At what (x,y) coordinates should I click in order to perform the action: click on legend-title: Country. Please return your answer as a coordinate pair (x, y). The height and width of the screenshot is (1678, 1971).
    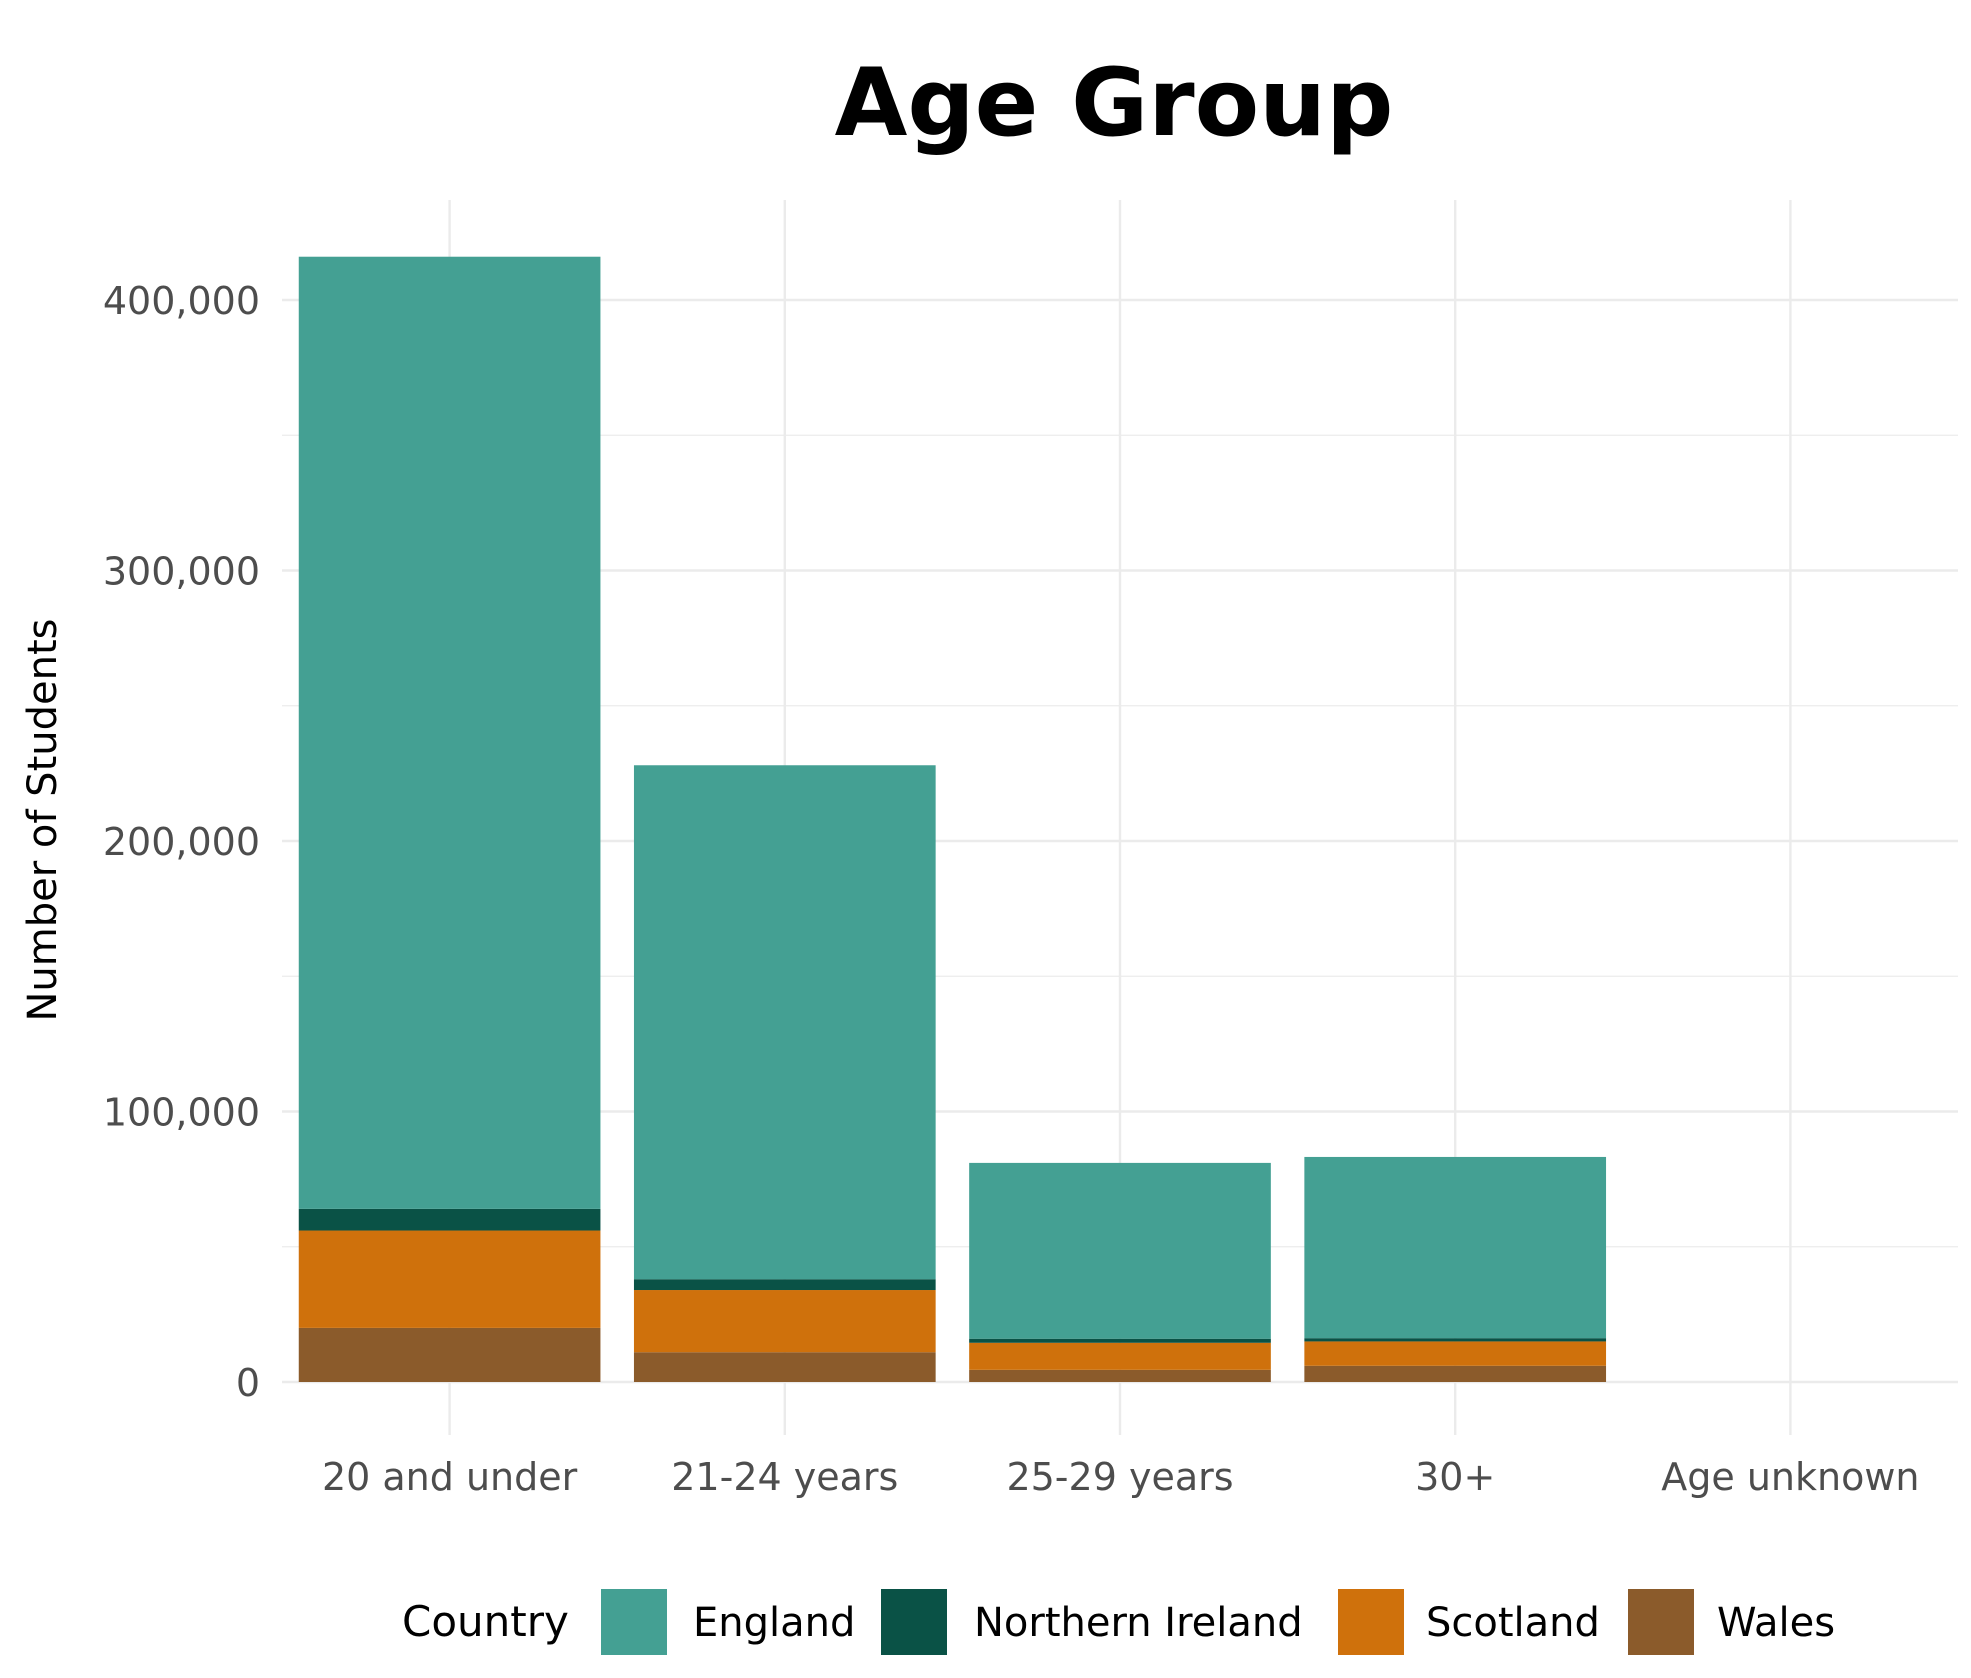
    Looking at the image, I should click on (485, 1621).